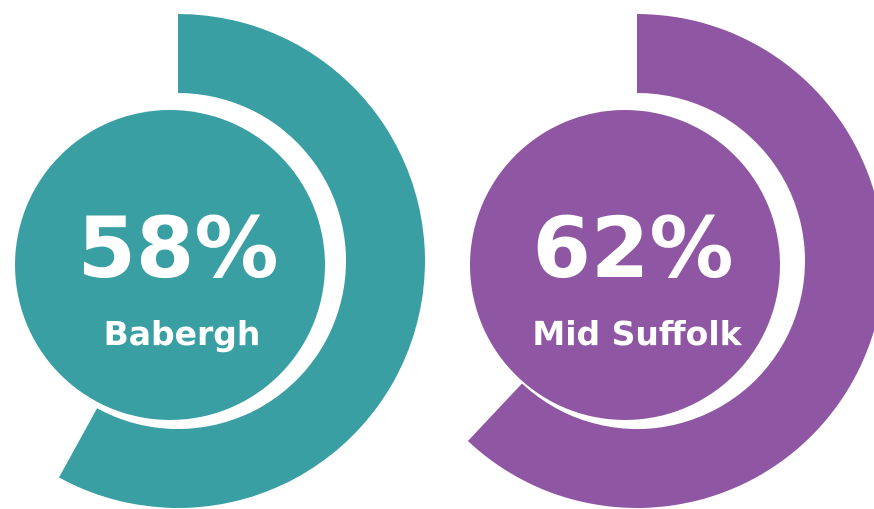 The width and height of the screenshot is (874, 509). I want to click on area-name: Mid Suffolk, so click(637, 333).